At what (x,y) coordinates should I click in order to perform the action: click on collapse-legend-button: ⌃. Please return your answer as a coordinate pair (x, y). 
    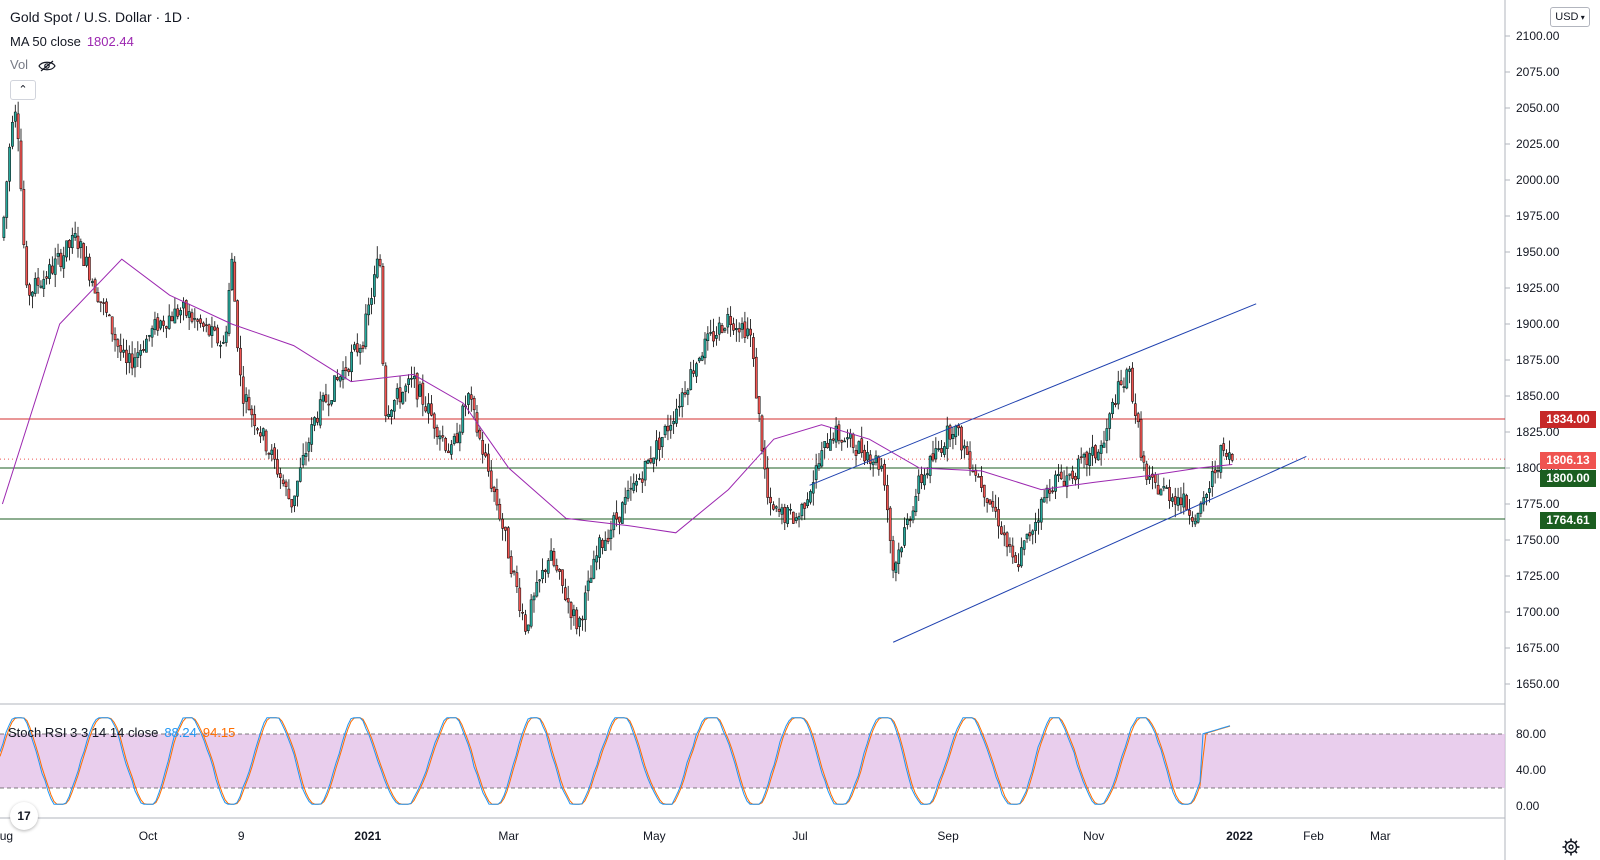
    Looking at the image, I should click on (23, 90).